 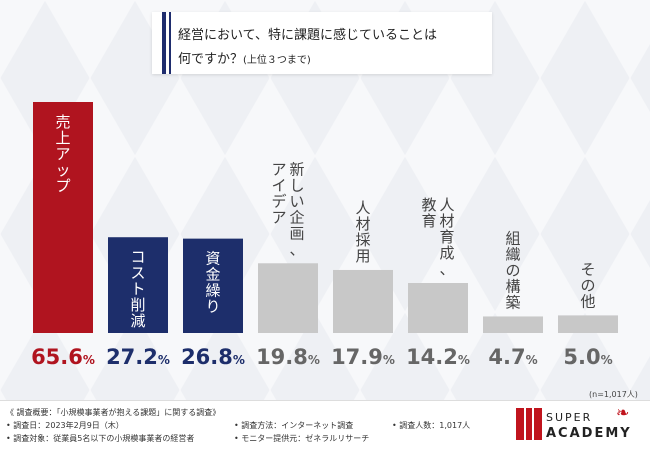 What do you see at coordinates (211, 59) in the screenshot?
I see `chart-title-question: 何ですか？` at bounding box center [211, 59].